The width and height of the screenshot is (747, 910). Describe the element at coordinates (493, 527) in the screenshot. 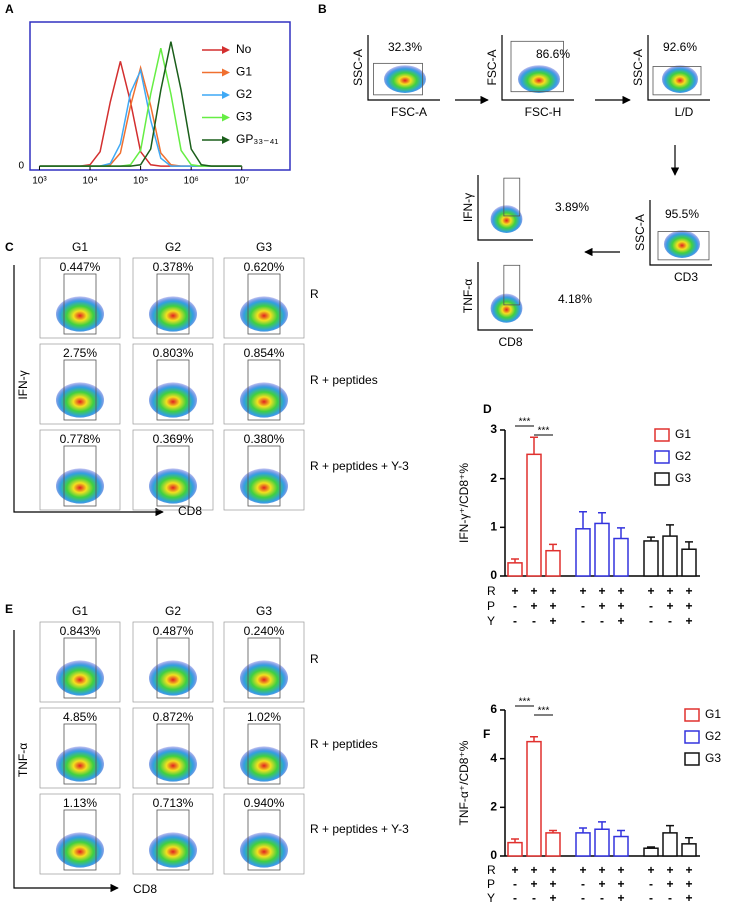

I see `y-tick-label: 1` at that location.